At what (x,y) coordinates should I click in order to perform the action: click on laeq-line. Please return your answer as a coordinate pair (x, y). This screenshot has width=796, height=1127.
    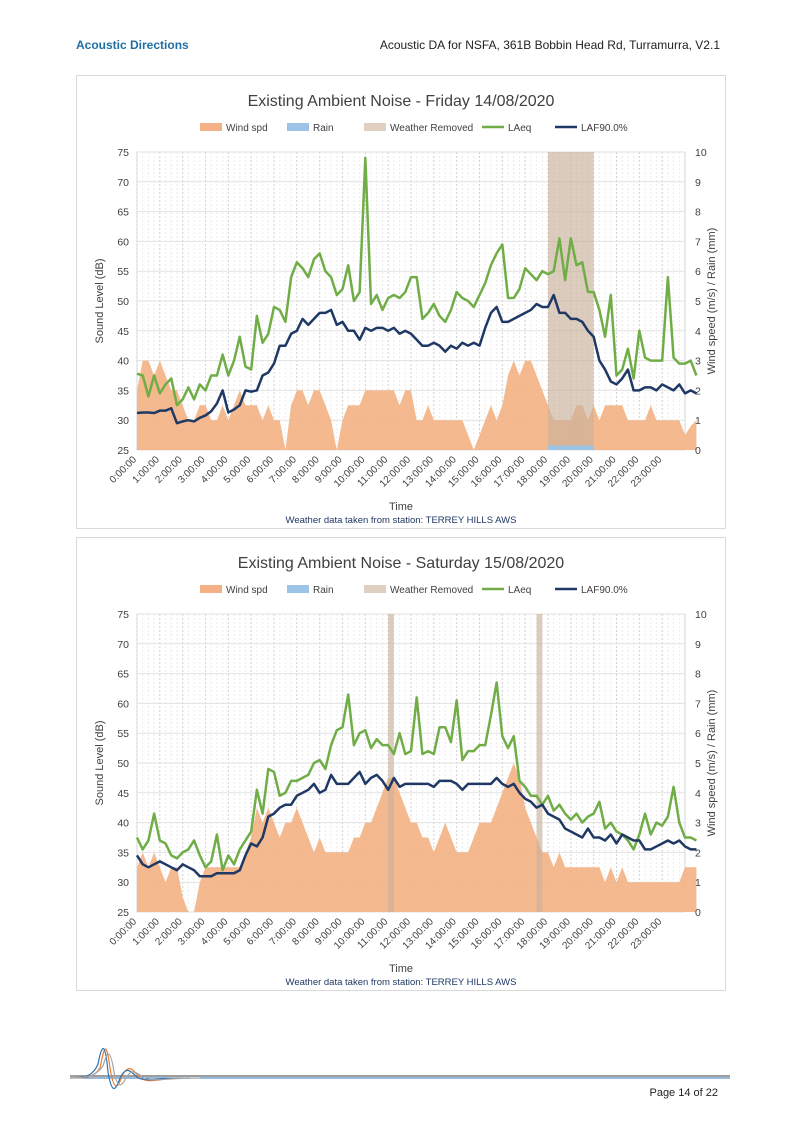
    Looking at the image, I should click on (416, 776).